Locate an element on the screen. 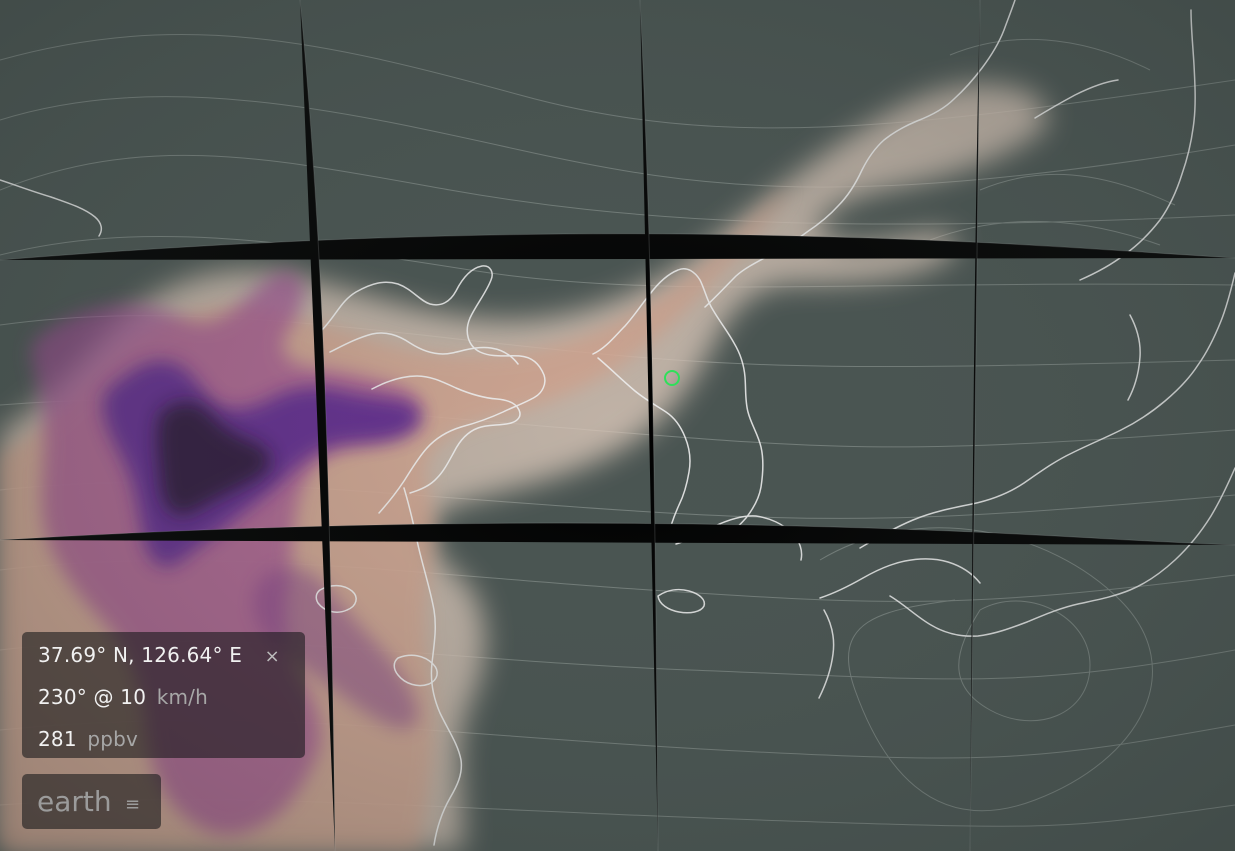 The width and height of the screenshot is (1235, 851). close-icon: × is located at coordinates (272, 656).